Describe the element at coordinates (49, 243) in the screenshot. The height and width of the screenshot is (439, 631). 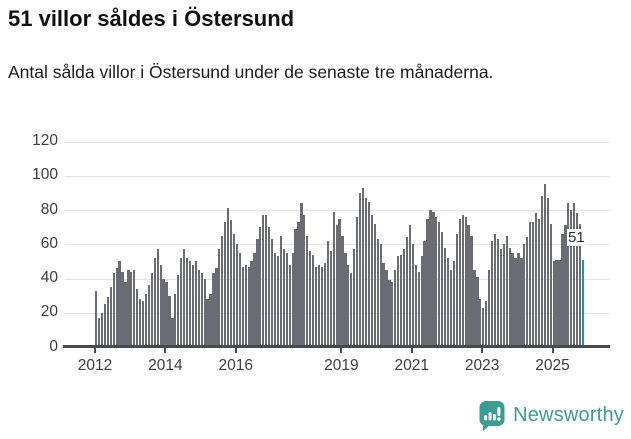
I see `y-axis-tick-label: 60` at that location.